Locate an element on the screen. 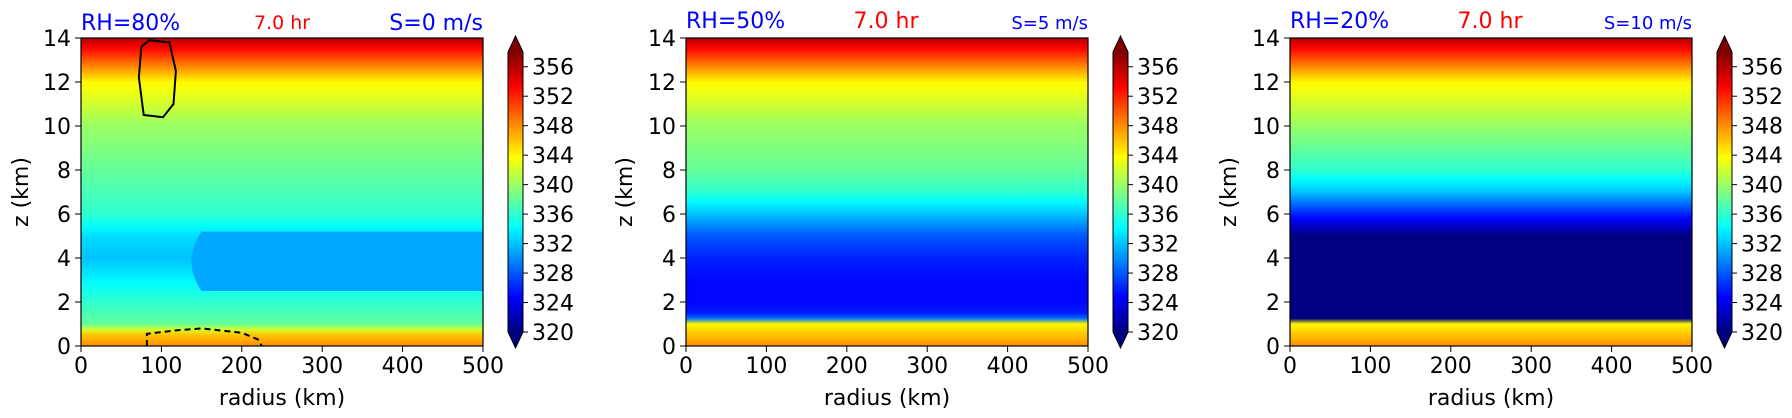 The height and width of the screenshot is (418, 1792). panel-1-contours is located at coordinates (200, 193).